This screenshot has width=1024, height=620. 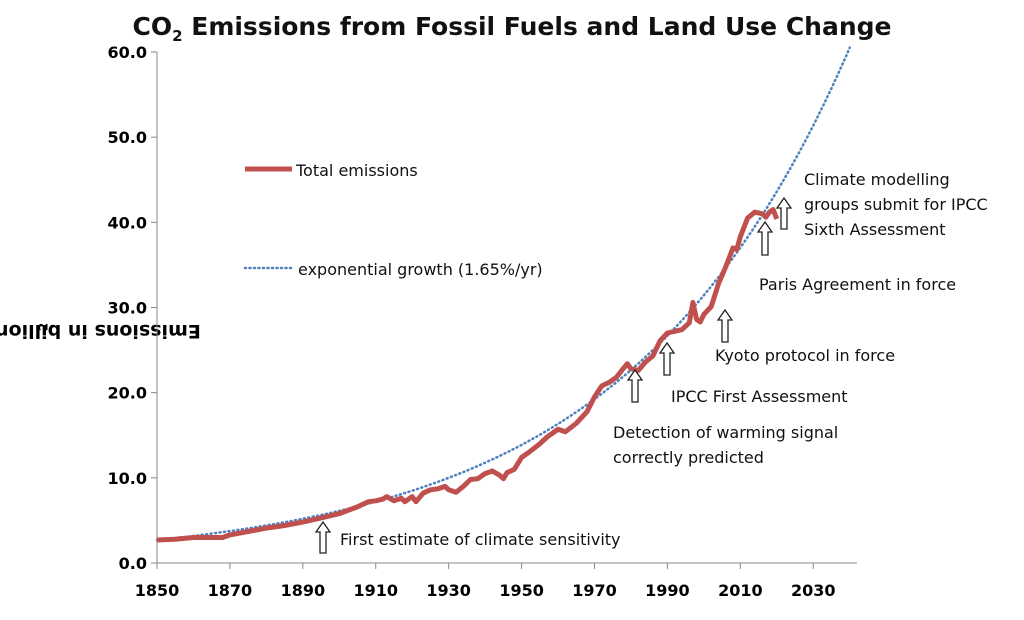 I want to click on x-tick-label: 1910, so click(x=375, y=590).